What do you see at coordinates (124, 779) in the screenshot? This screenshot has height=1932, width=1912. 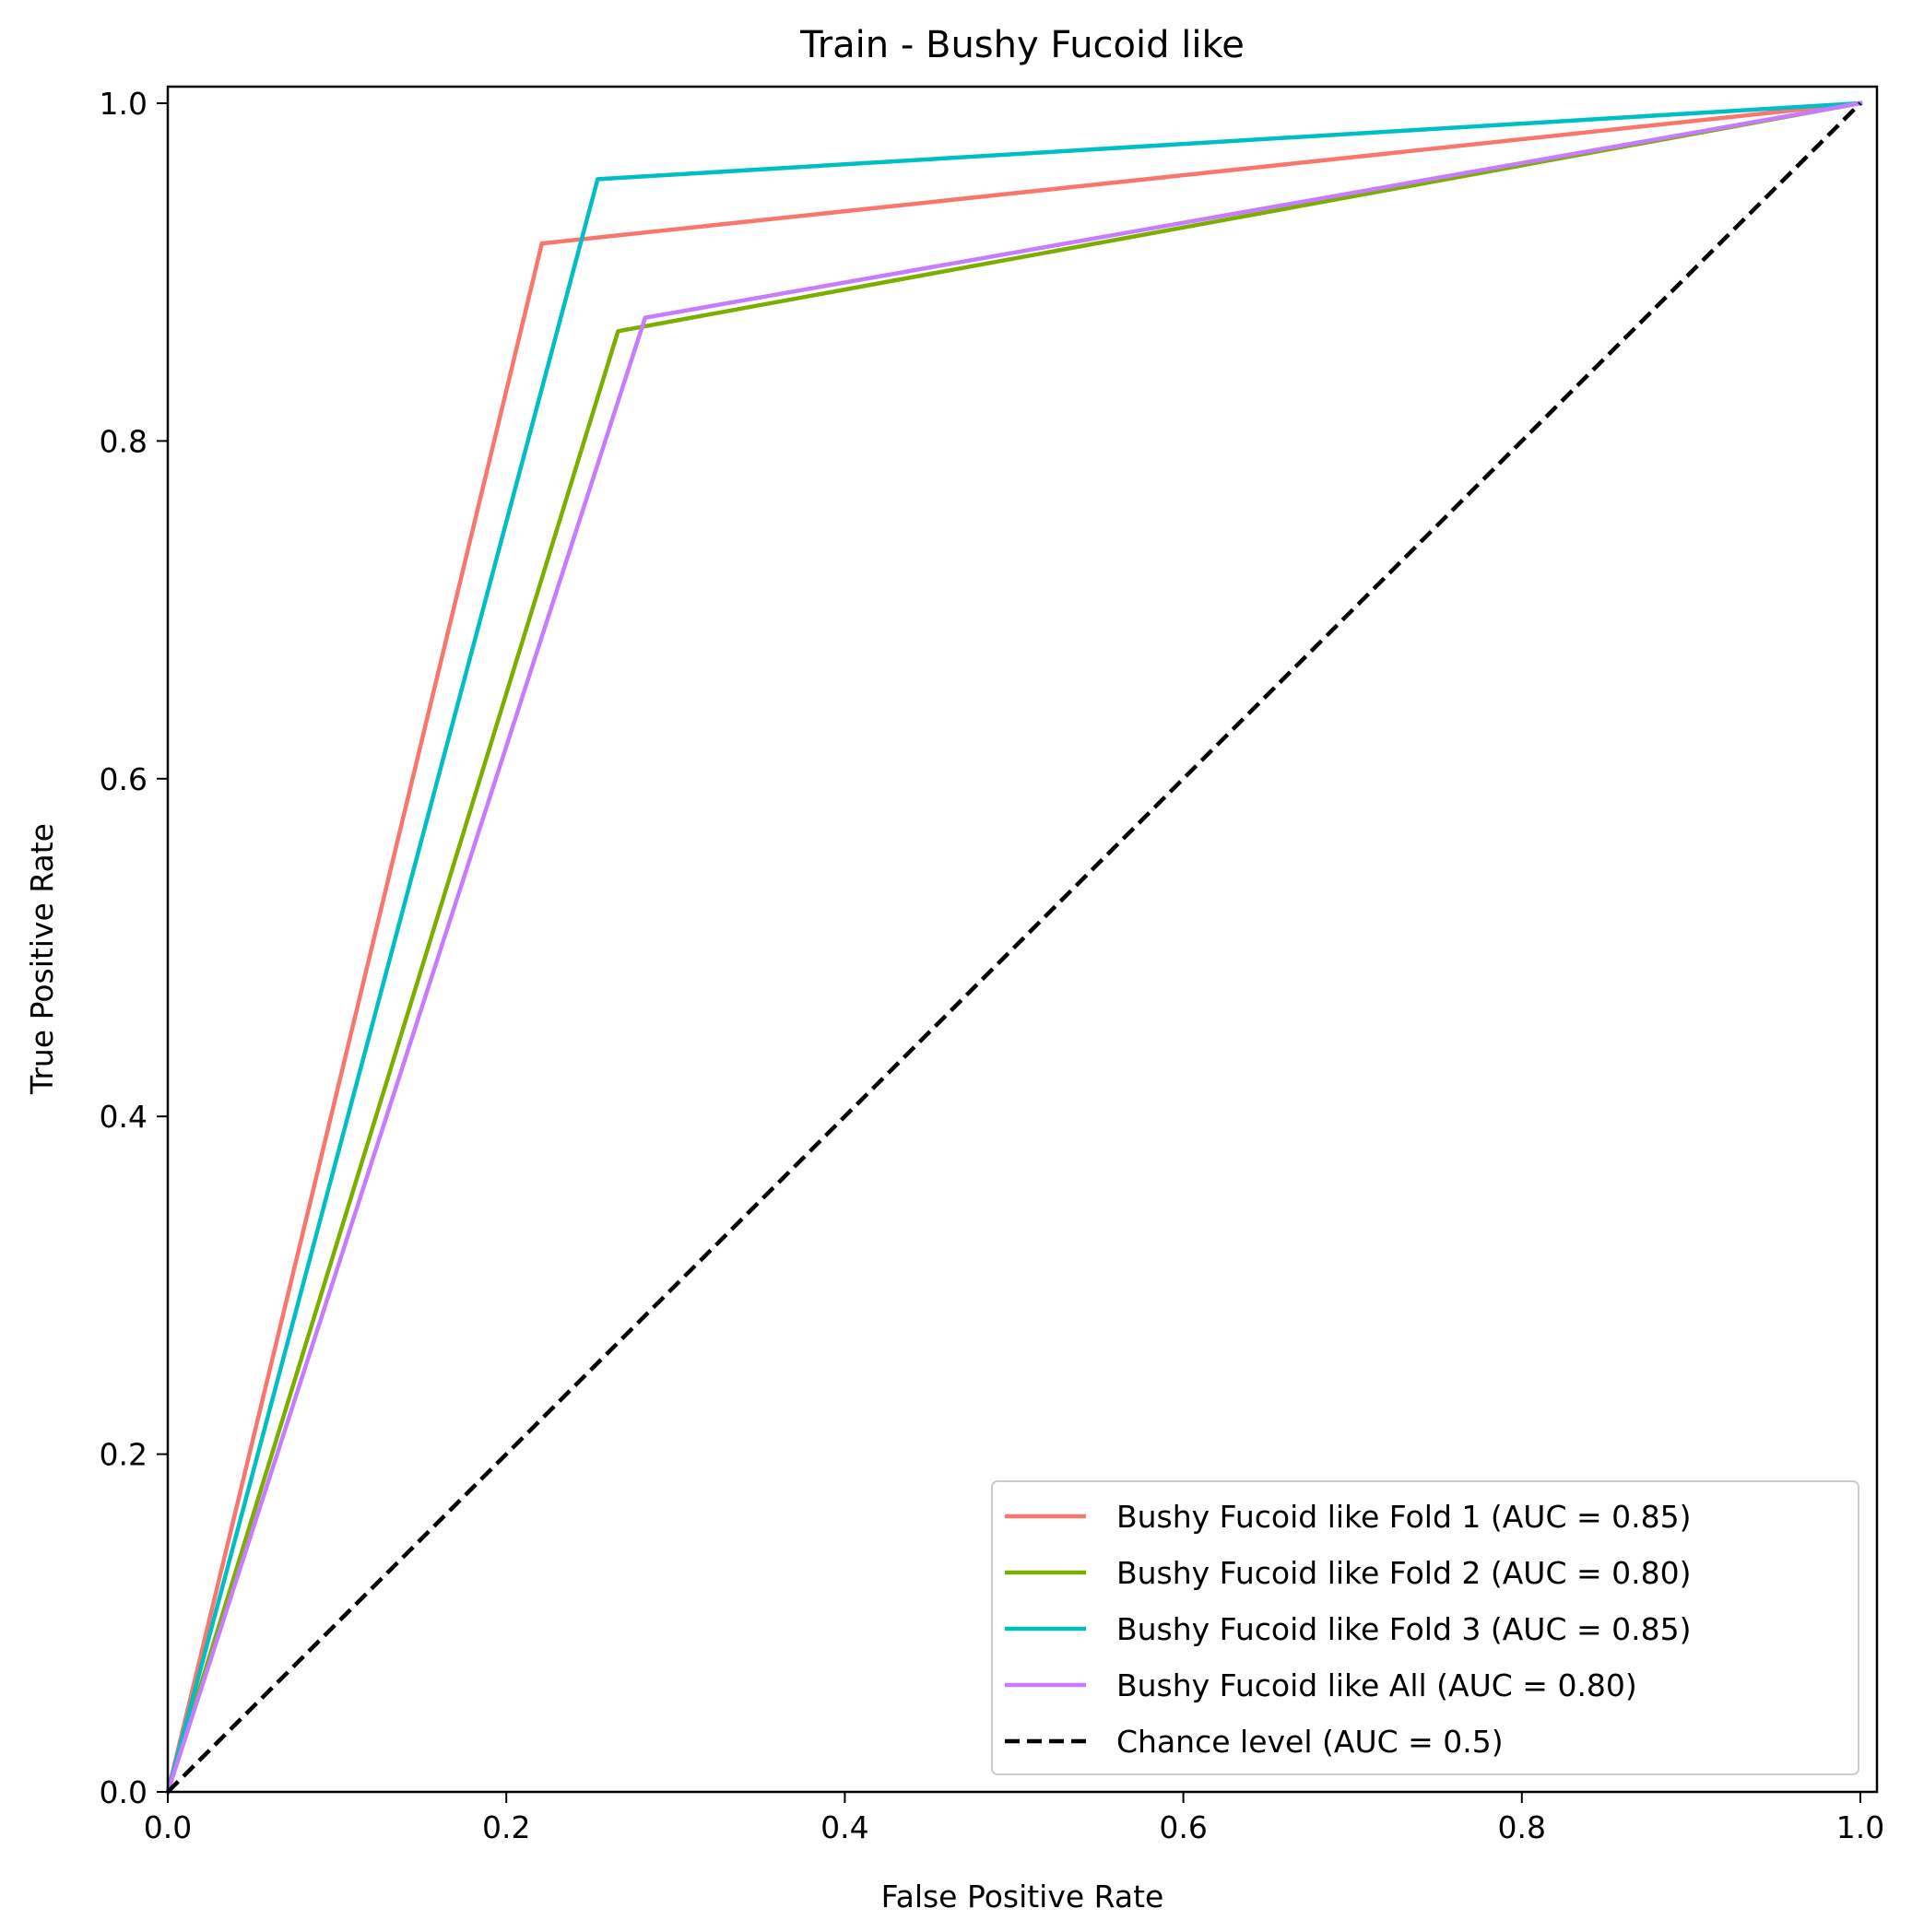 I see `y-tick-label: 0.6` at bounding box center [124, 779].